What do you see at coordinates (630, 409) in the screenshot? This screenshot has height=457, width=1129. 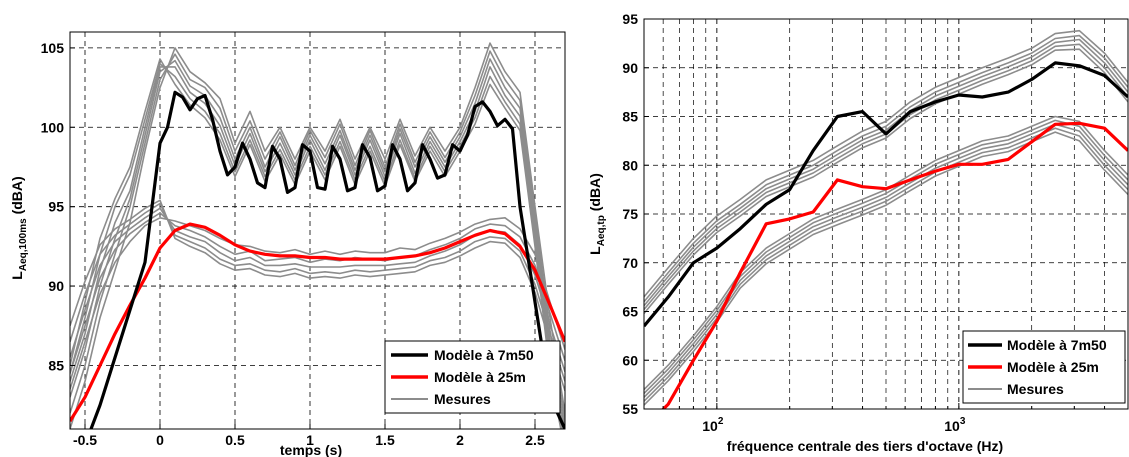 I see `y-tick-label: 55` at bounding box center [630, 409].